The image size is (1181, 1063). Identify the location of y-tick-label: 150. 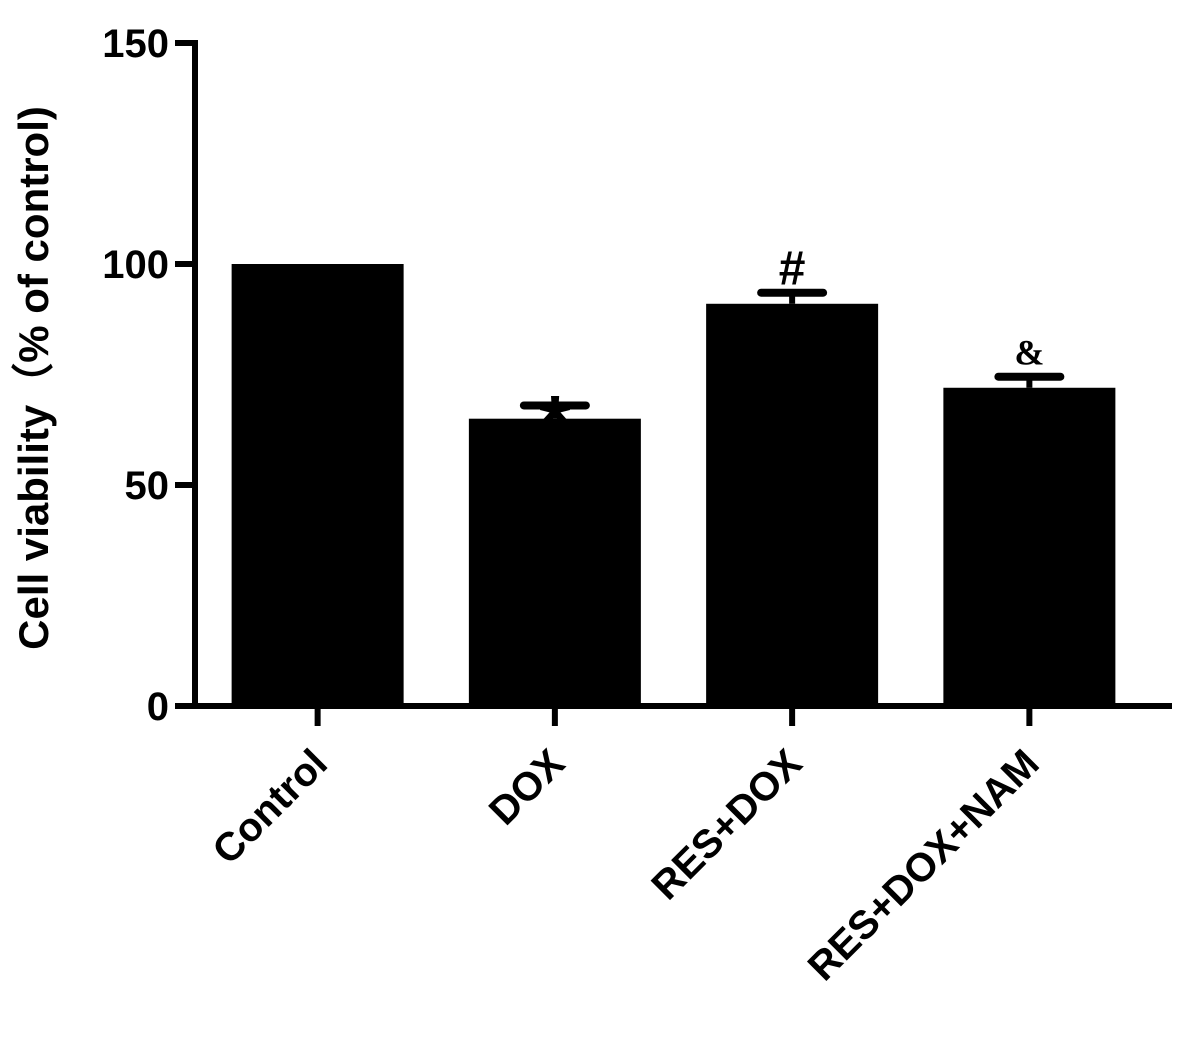
(135, 44).